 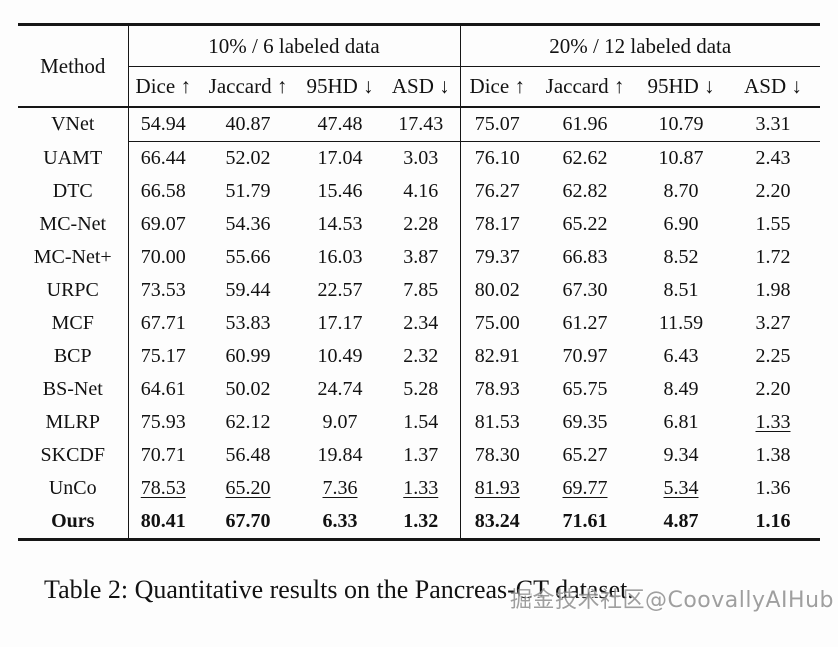 I want to click on method-label: BS-Net, so click(x=73, y=389).